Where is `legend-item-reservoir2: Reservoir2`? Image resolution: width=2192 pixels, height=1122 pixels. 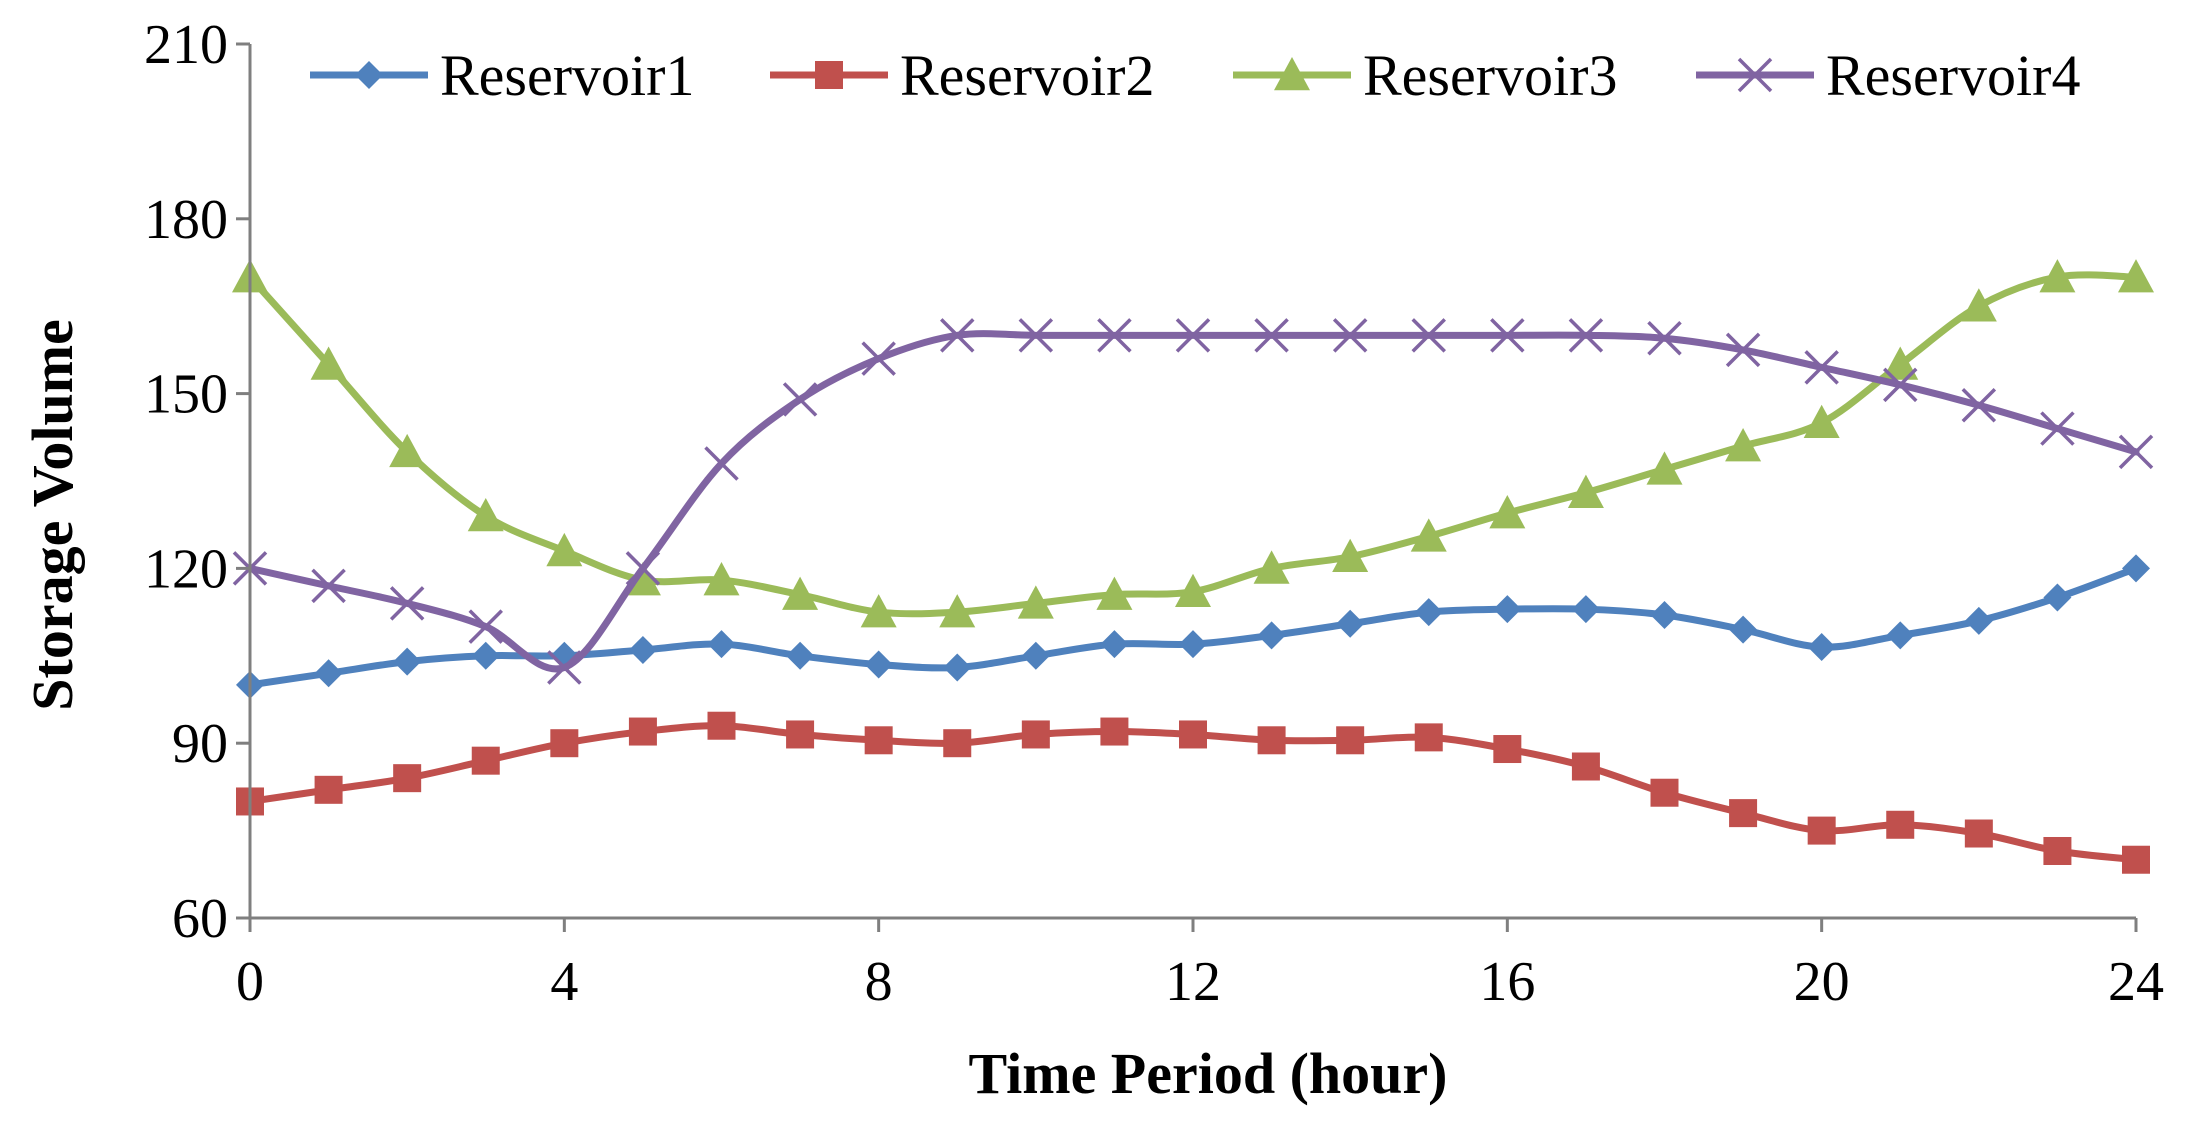
legend-item-reservoir2: Reservoir2 is located at coordinates (962, 75).